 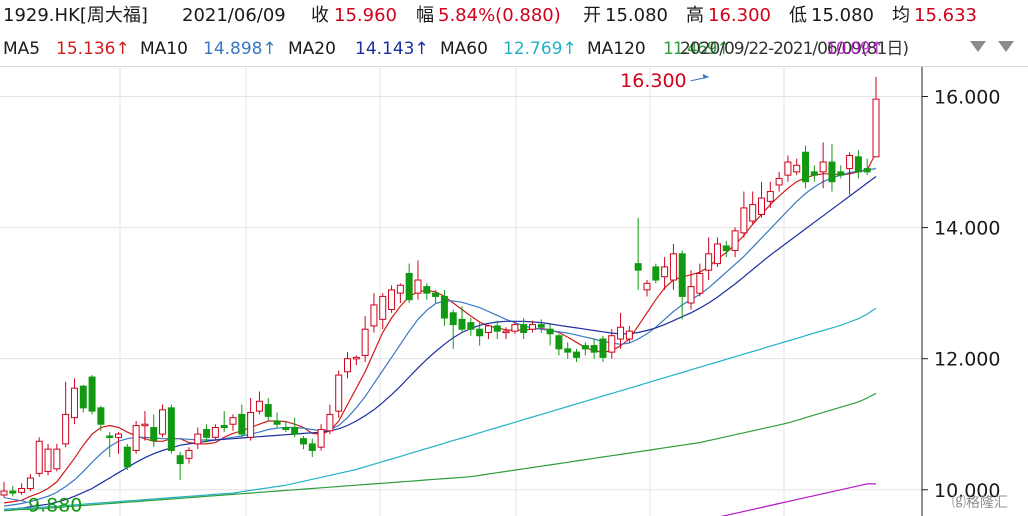 I want to click on y-tick-label: 14.000, so click(x=967, y=229).